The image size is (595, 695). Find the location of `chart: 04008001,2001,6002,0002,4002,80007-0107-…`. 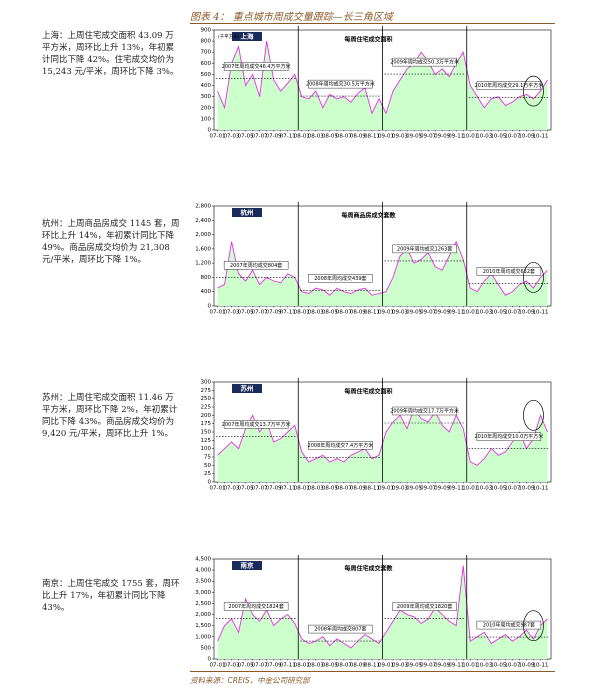

chart: 04008001,2001,6002,0002,4002,80007-0107-… is located at coordinates (373, 259).